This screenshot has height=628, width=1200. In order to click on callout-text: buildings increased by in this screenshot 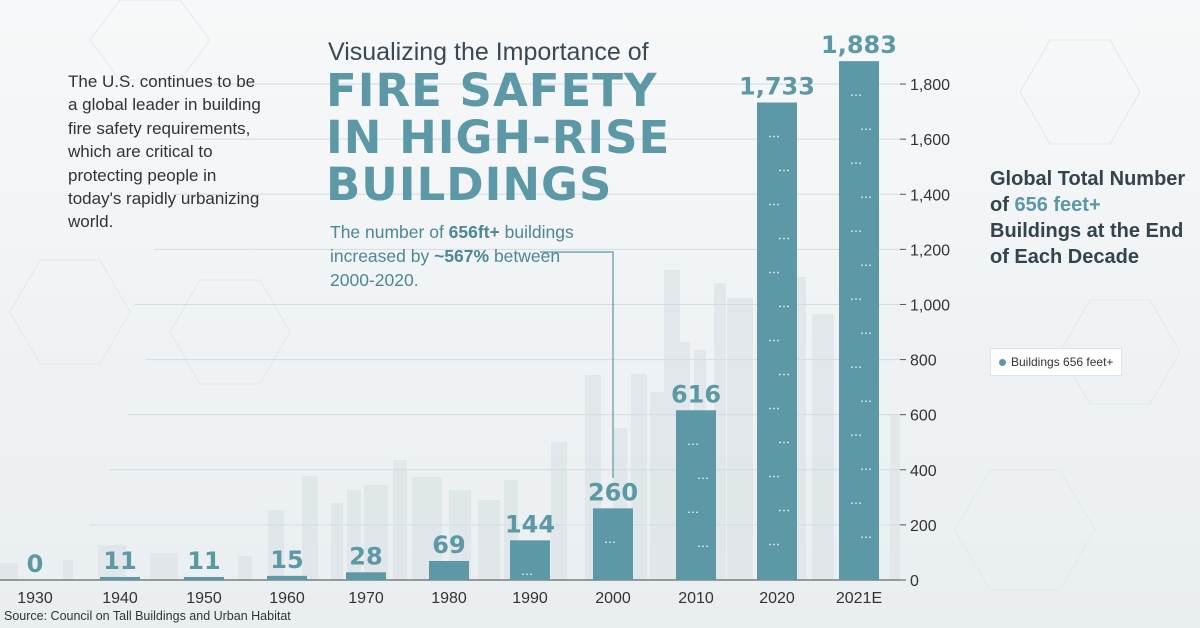, I will do `click(452, 244)`.